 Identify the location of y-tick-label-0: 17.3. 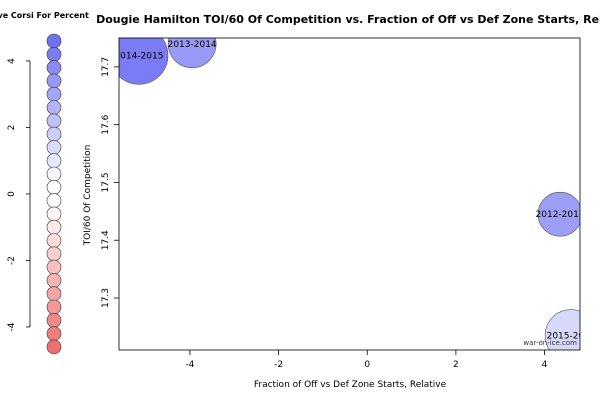
(106, 298).